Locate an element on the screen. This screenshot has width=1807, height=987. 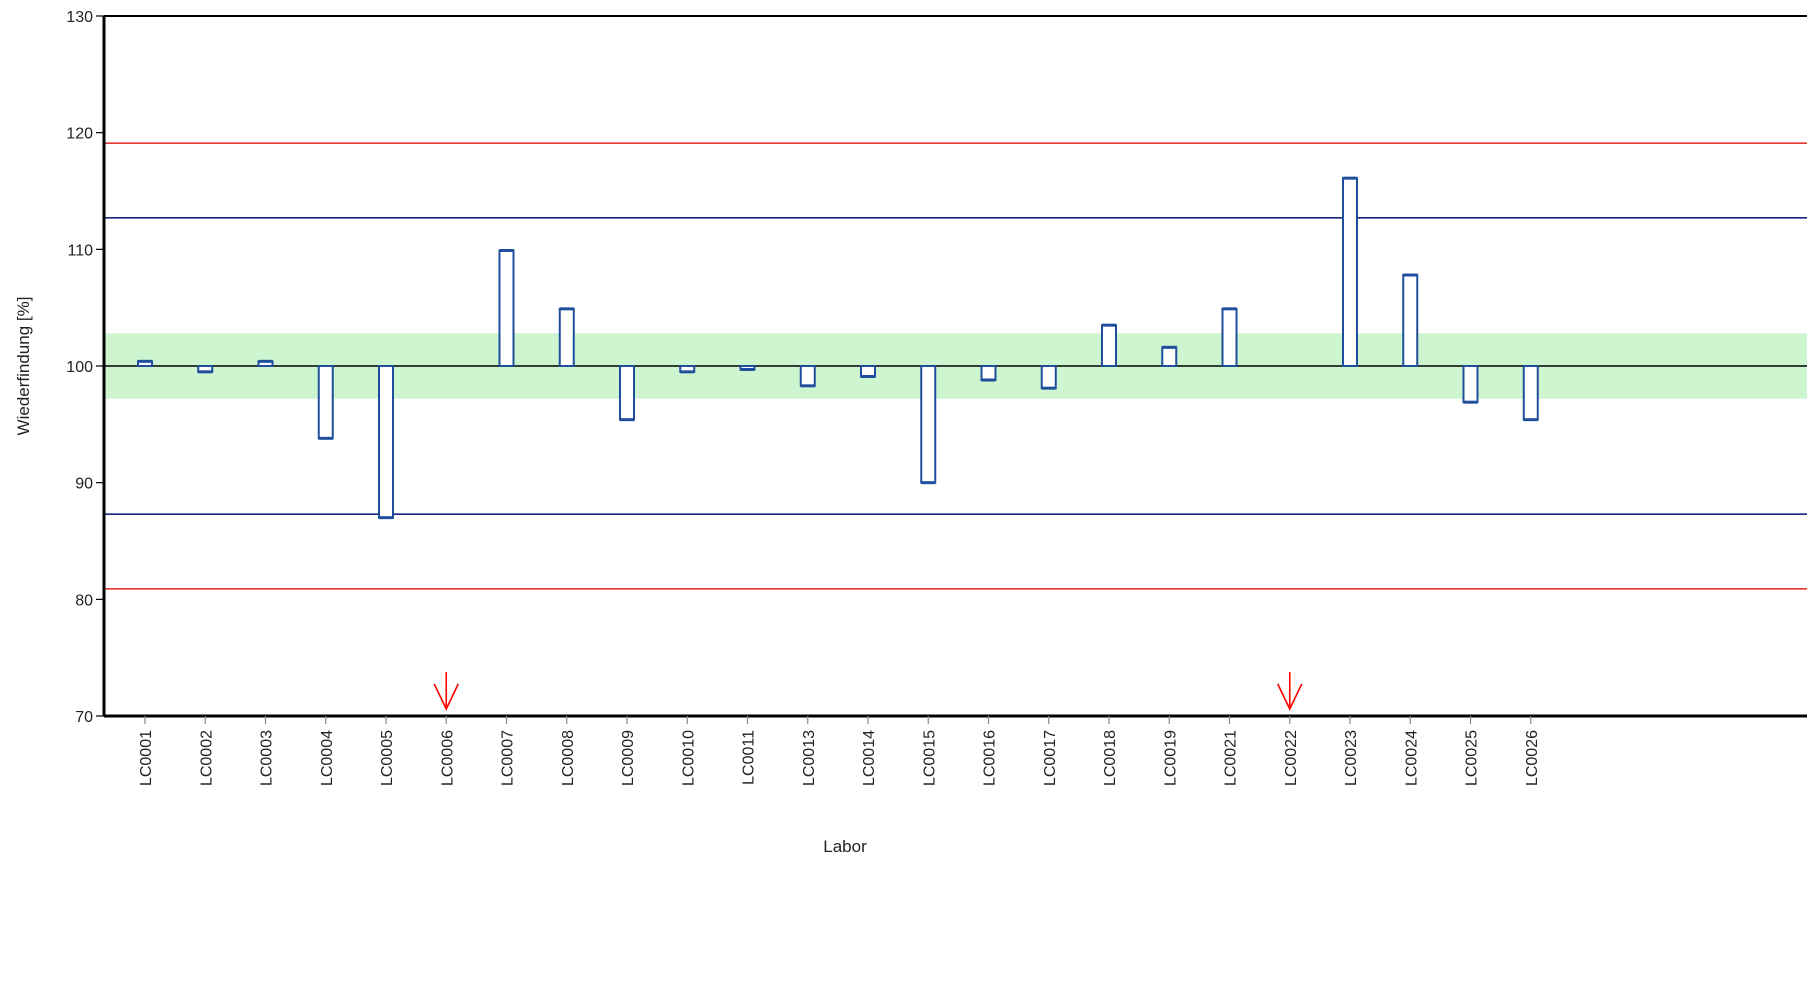
x-tick-label: LC0009 is located at coordinates (628, 758).